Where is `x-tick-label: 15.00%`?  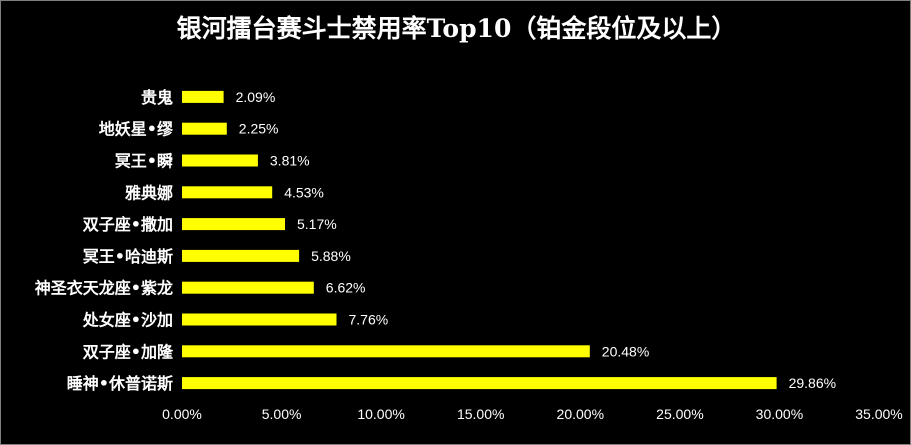 x-tick-label: 15.00% is located at coordinates (480, 414).